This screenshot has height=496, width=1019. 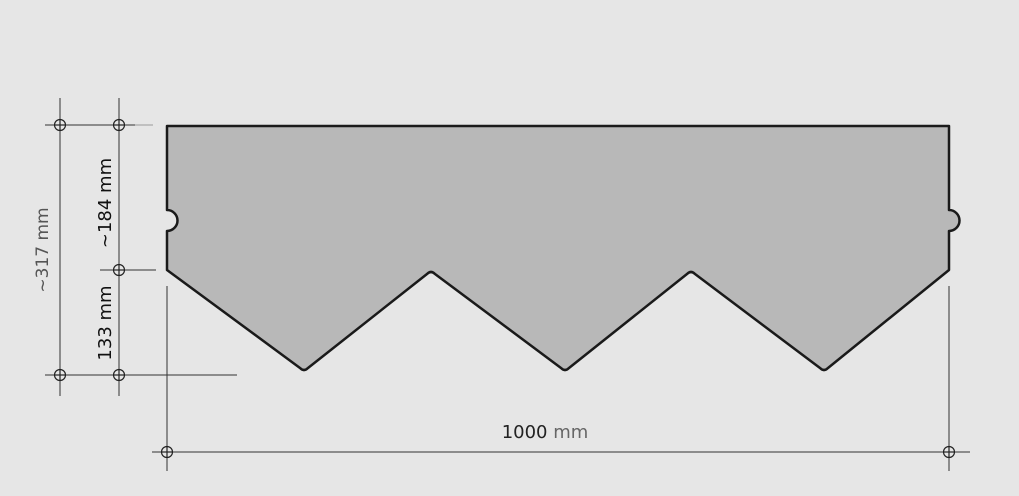 I want to click on svg-text: ~184 mm, so click(x=105, y=203).